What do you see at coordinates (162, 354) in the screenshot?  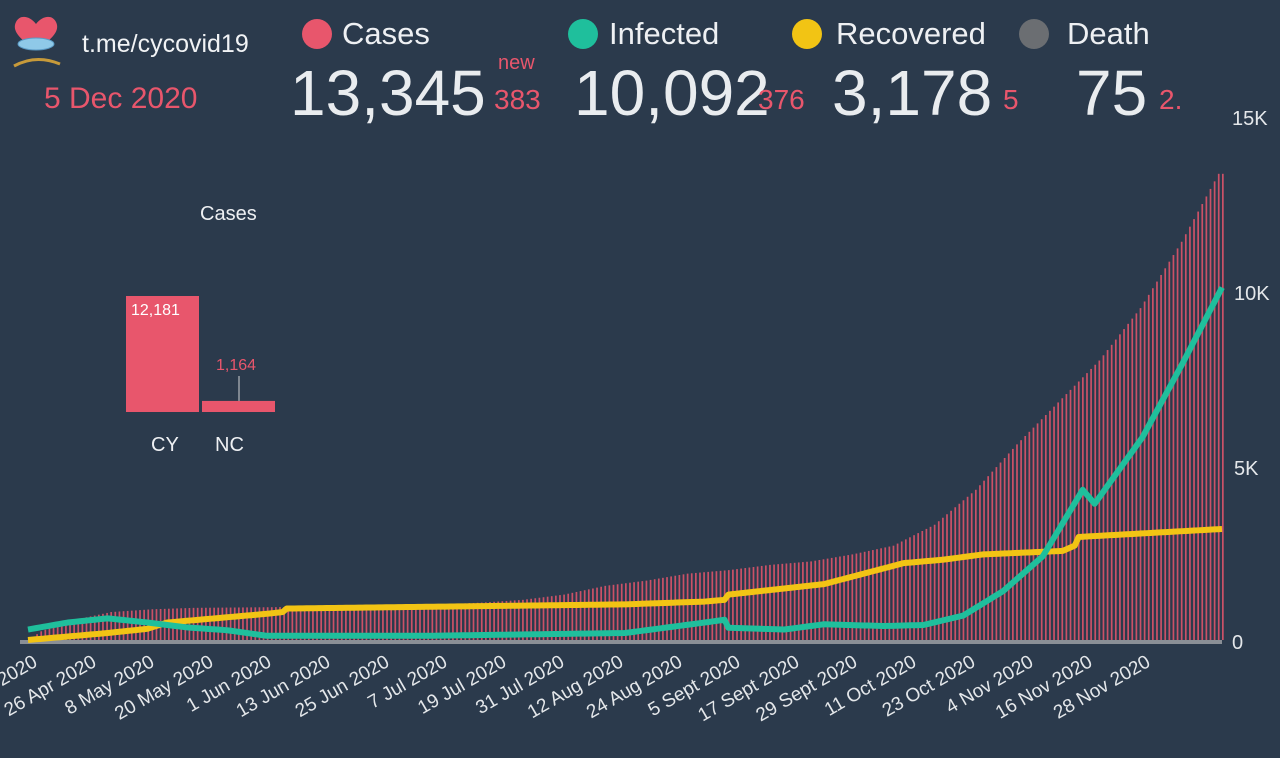 I see `inset-bar-cy` at bounding box center [162, 354].